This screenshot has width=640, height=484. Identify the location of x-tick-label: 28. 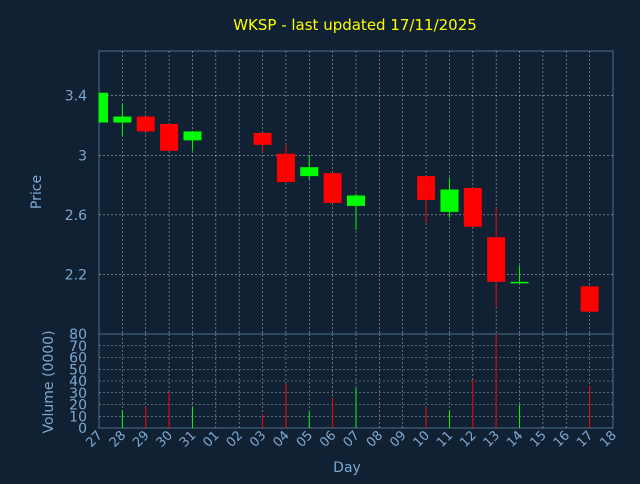
(118, 439).